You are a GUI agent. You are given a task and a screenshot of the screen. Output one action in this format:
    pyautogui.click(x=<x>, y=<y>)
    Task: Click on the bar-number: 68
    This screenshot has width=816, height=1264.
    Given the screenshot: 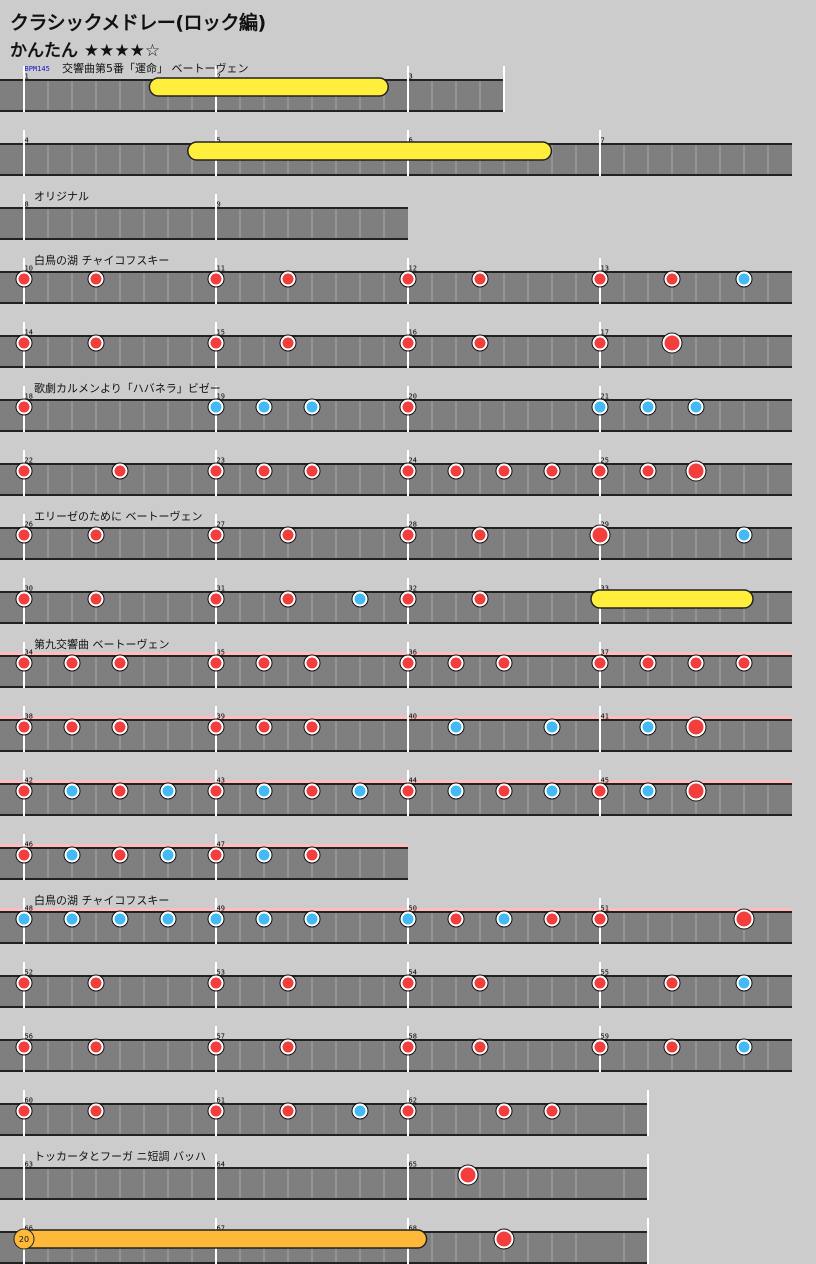 What is the action you would take?
    pyautogui.click(x=413, y=1229)
    